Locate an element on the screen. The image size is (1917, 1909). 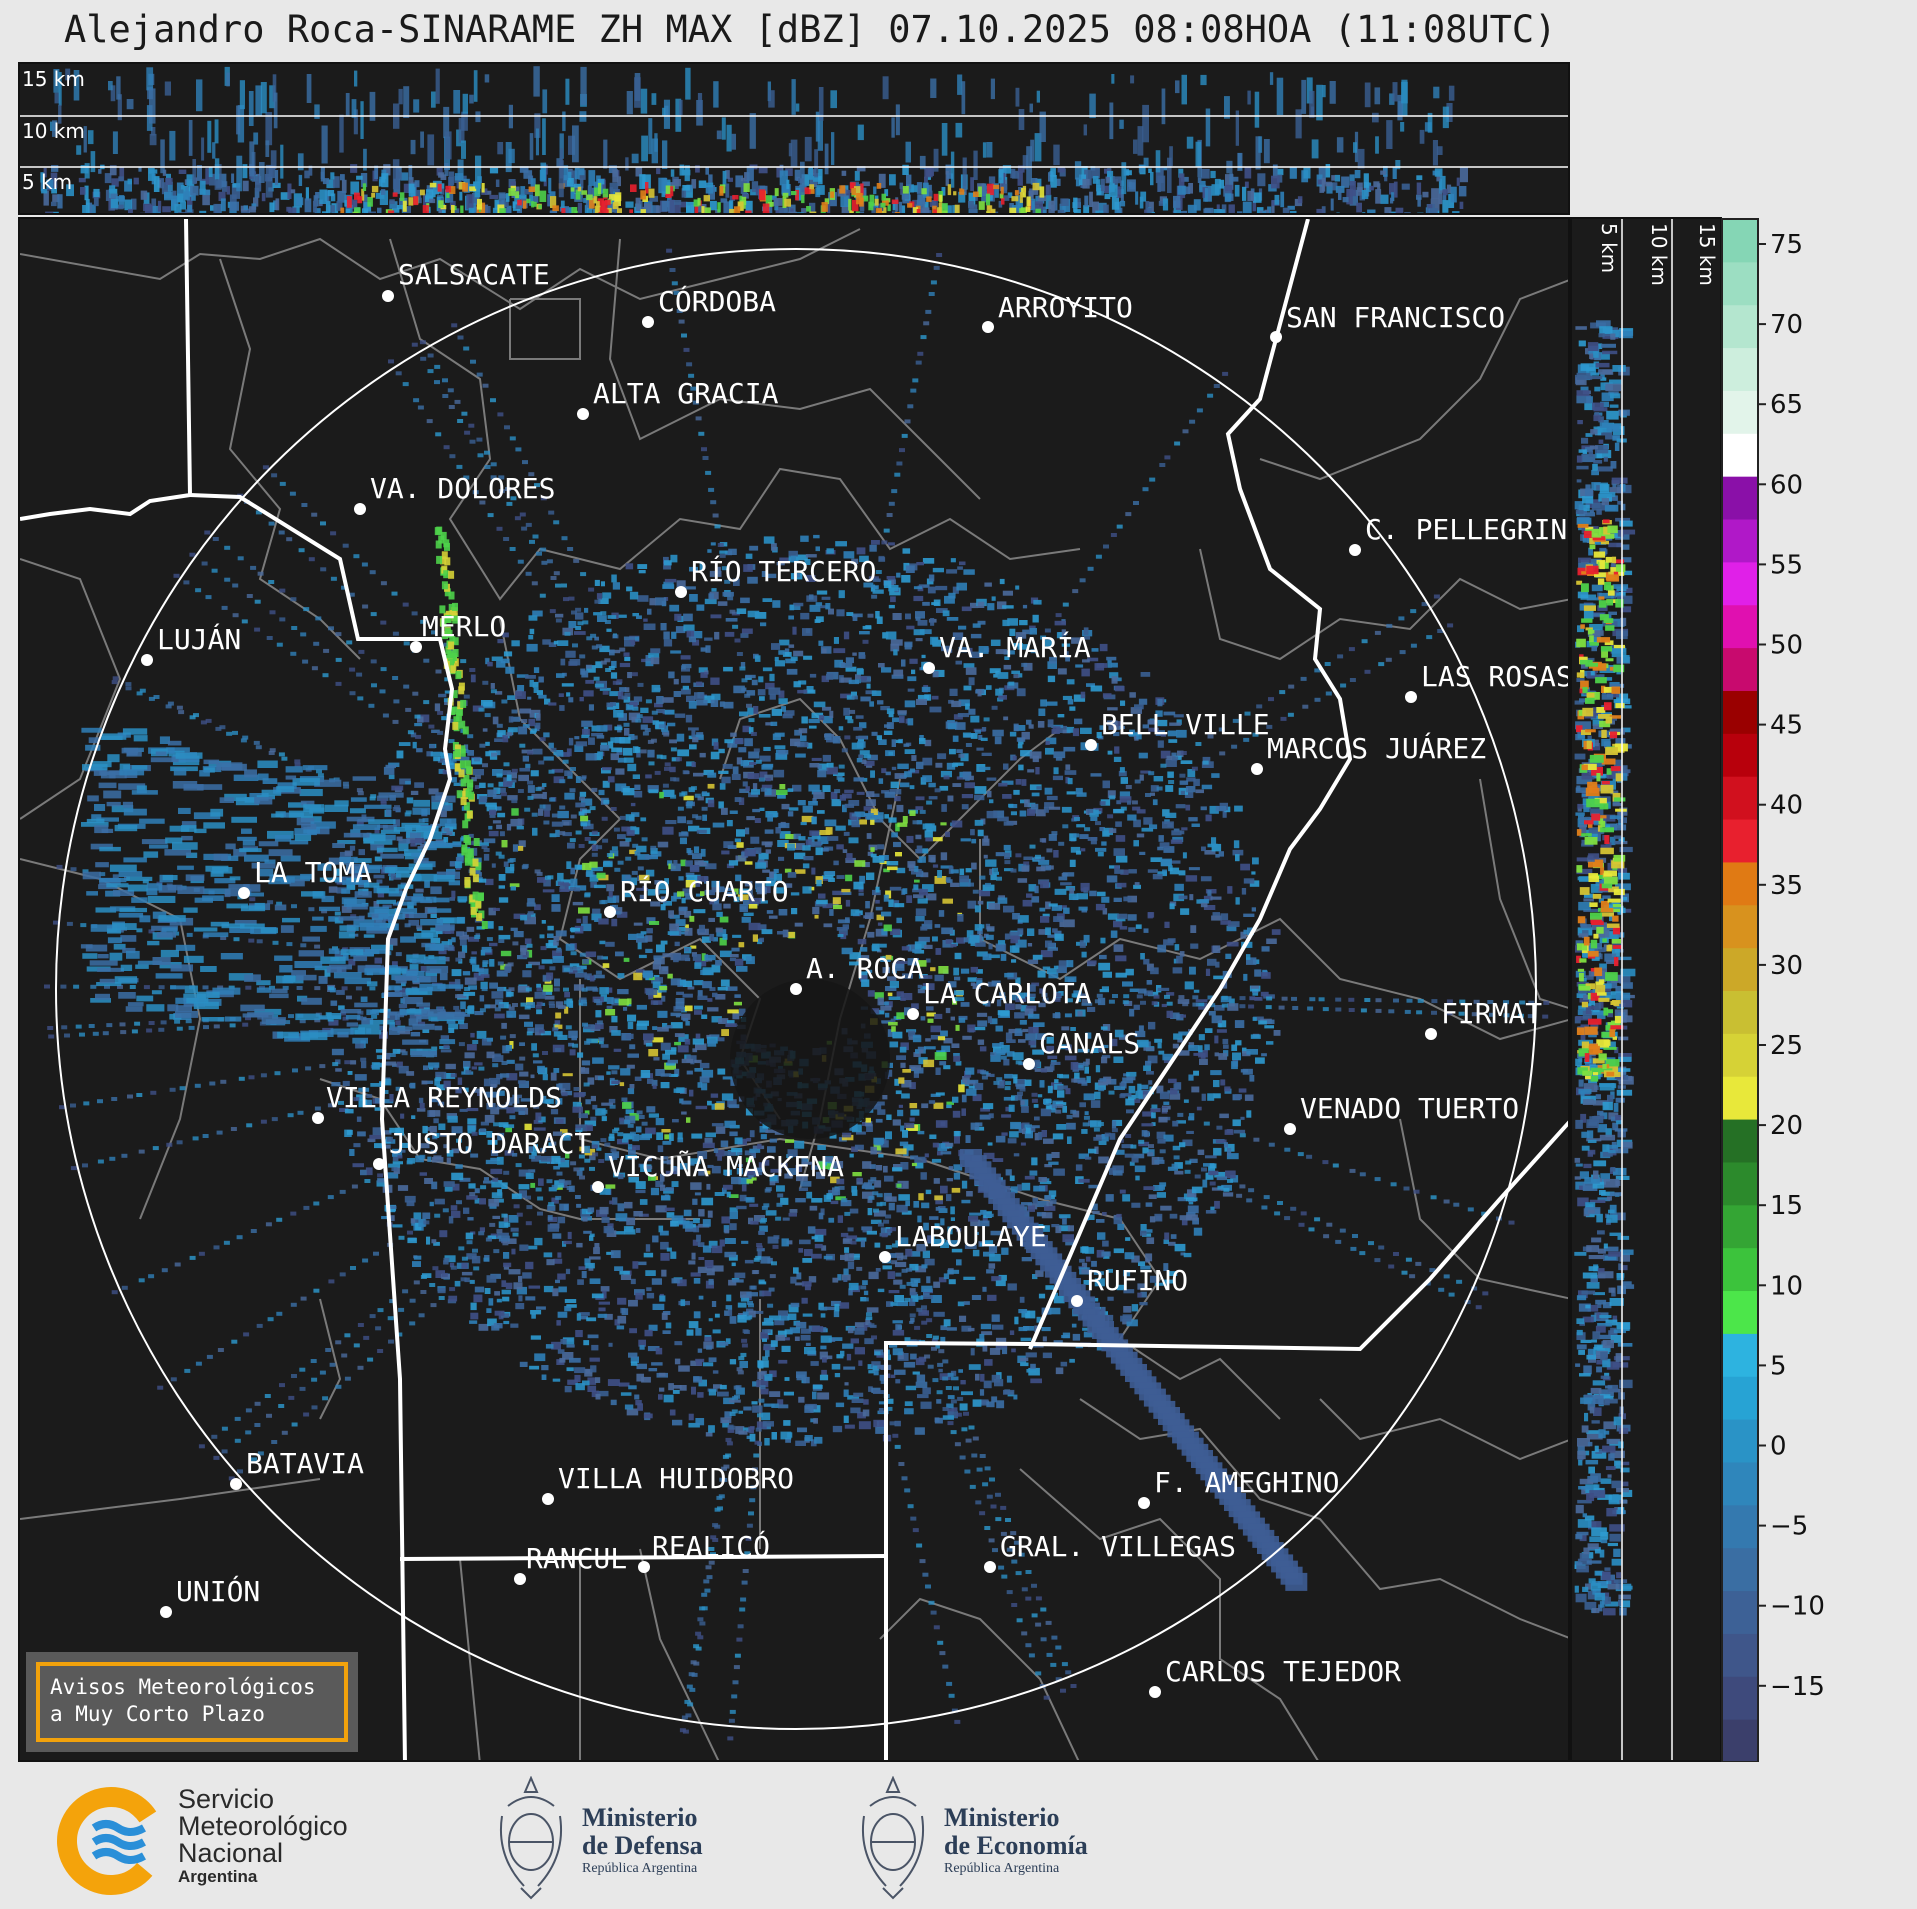
side-cross-section-panel: 5 km 10 km 15 km is located at coordinates (1646, 989).